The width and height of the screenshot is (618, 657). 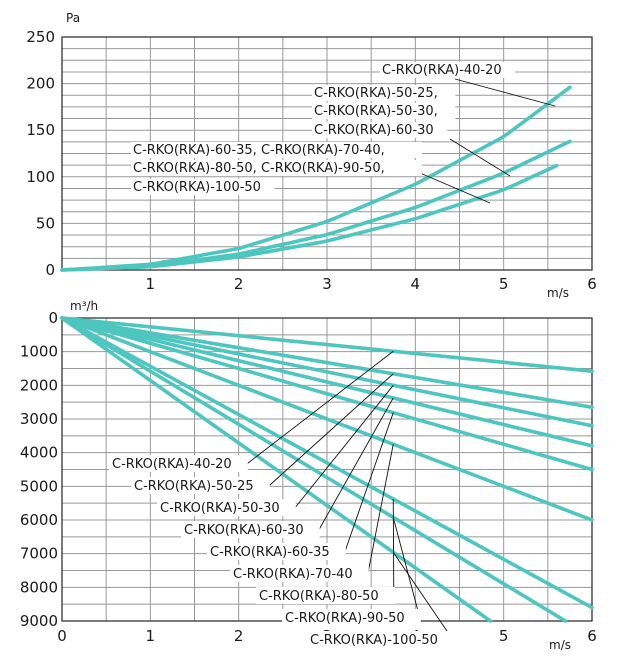 I want to click on airflow-series-label: C-RKO(RKA)-50-25, so click(x=194, y=486).